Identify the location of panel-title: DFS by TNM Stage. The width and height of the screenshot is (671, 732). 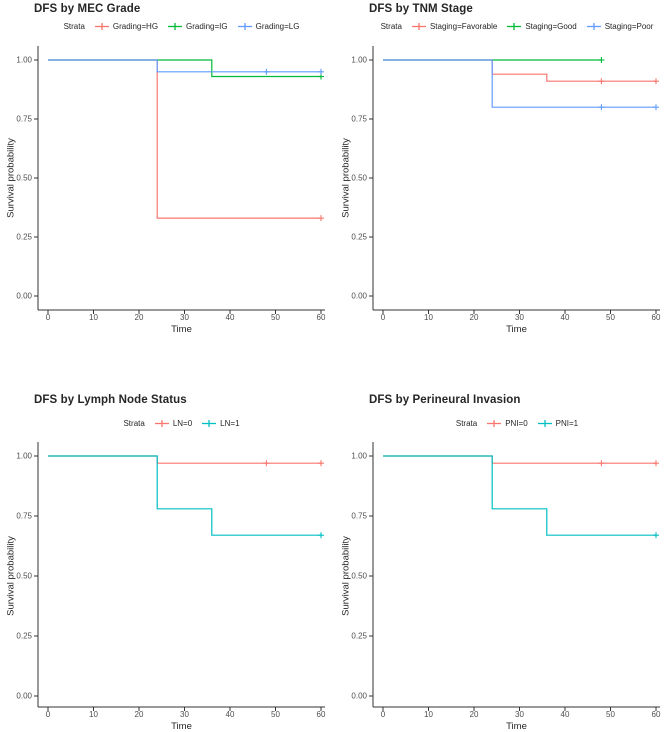
(421, 9).